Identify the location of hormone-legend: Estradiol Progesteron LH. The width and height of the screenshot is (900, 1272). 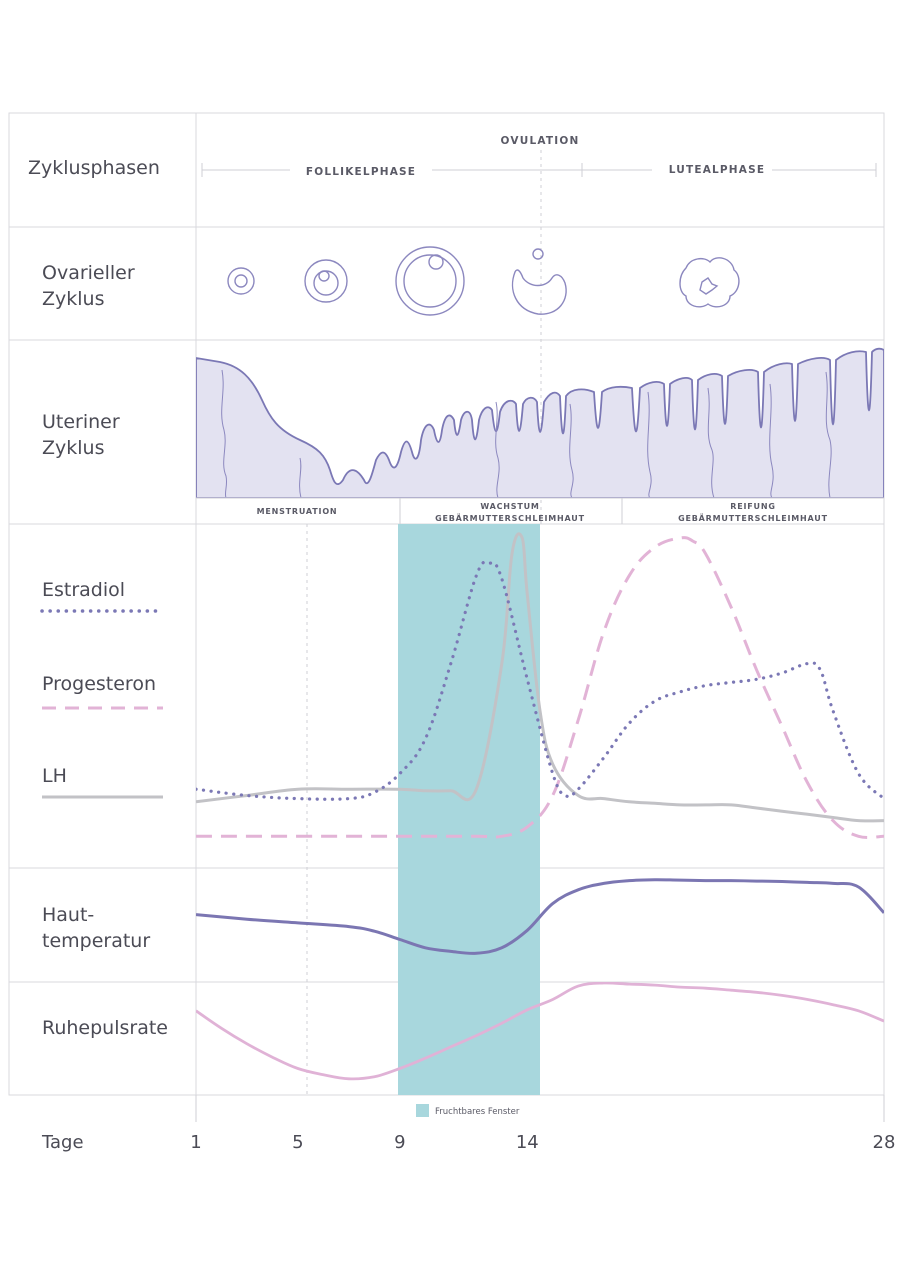
(102, 689).